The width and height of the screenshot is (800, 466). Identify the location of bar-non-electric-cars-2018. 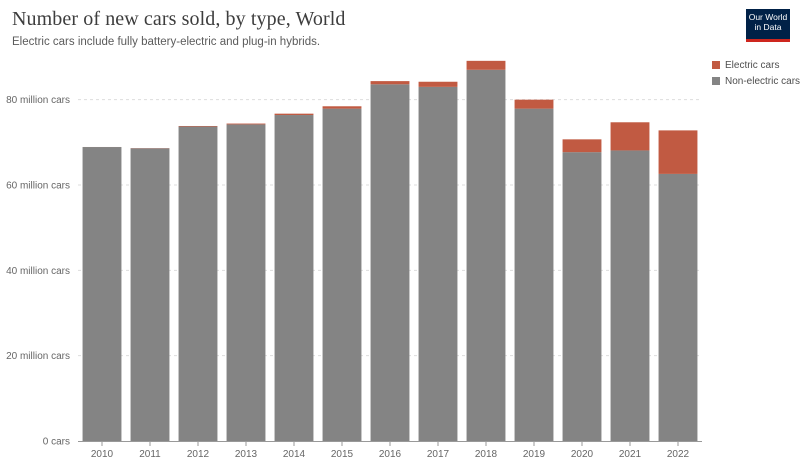
(486, 255).